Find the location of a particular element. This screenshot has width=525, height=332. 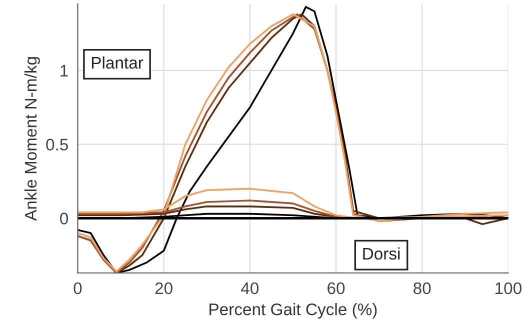

x-axis-title: Percent Gait Cycle (%) is located at coordinates (293, 311).